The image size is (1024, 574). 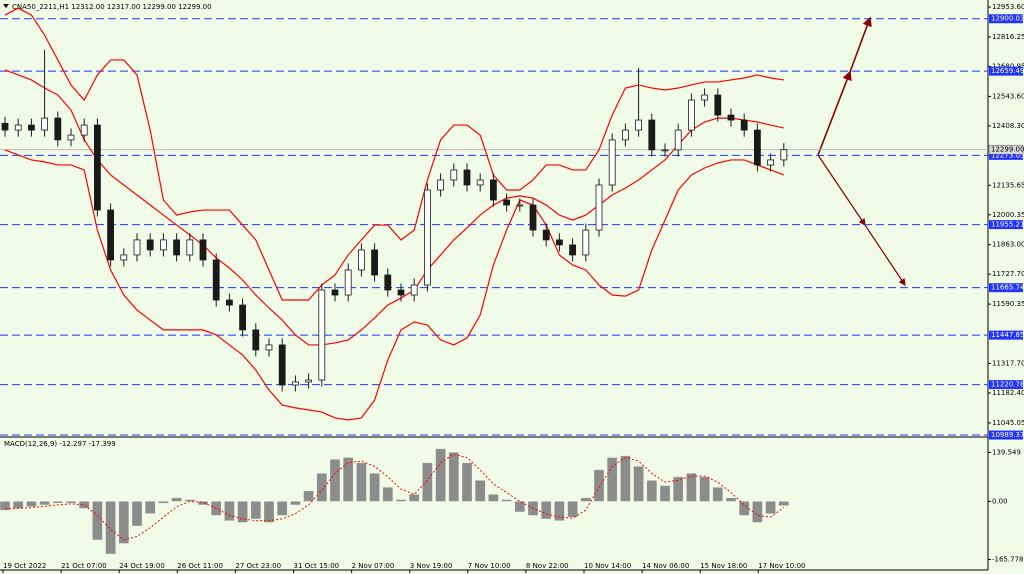 What do you see at coordinates (547, 566) in the screenshot?
I see `x-tick-label: 8 Nov 22:00` at bounding box center [547, 566].